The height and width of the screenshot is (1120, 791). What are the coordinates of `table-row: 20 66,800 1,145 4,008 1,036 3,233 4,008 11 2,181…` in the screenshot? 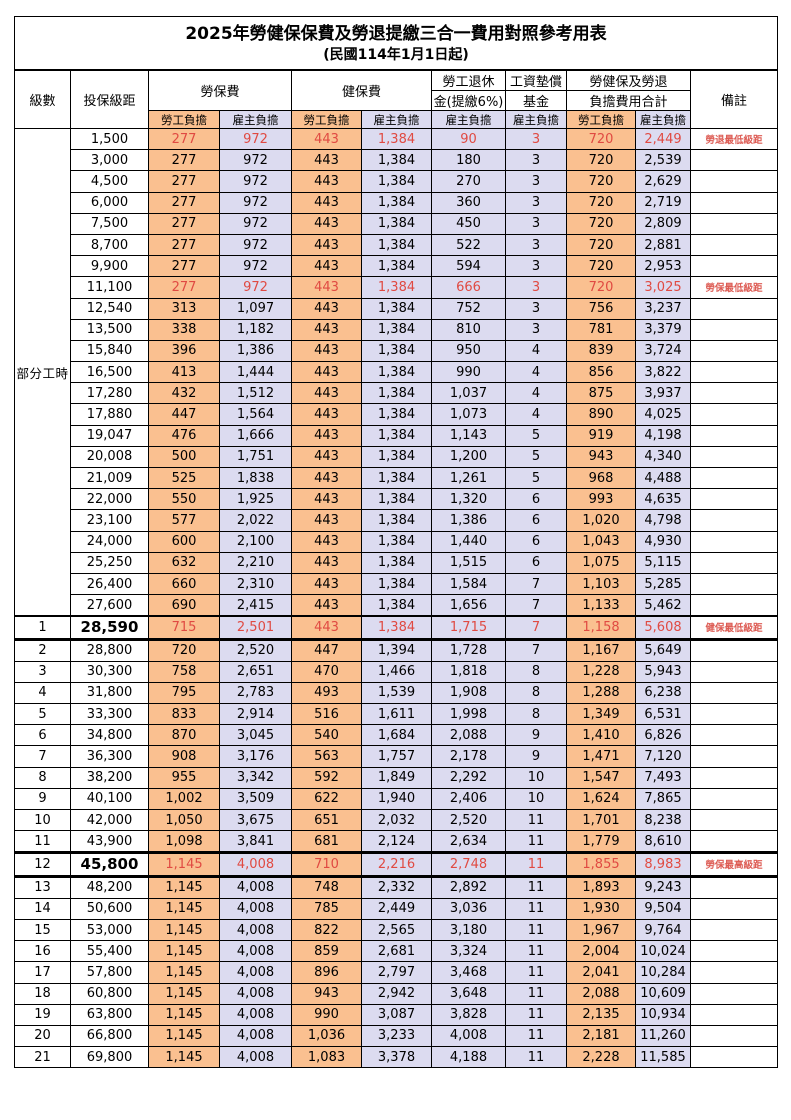 It's located at (396, 1036).